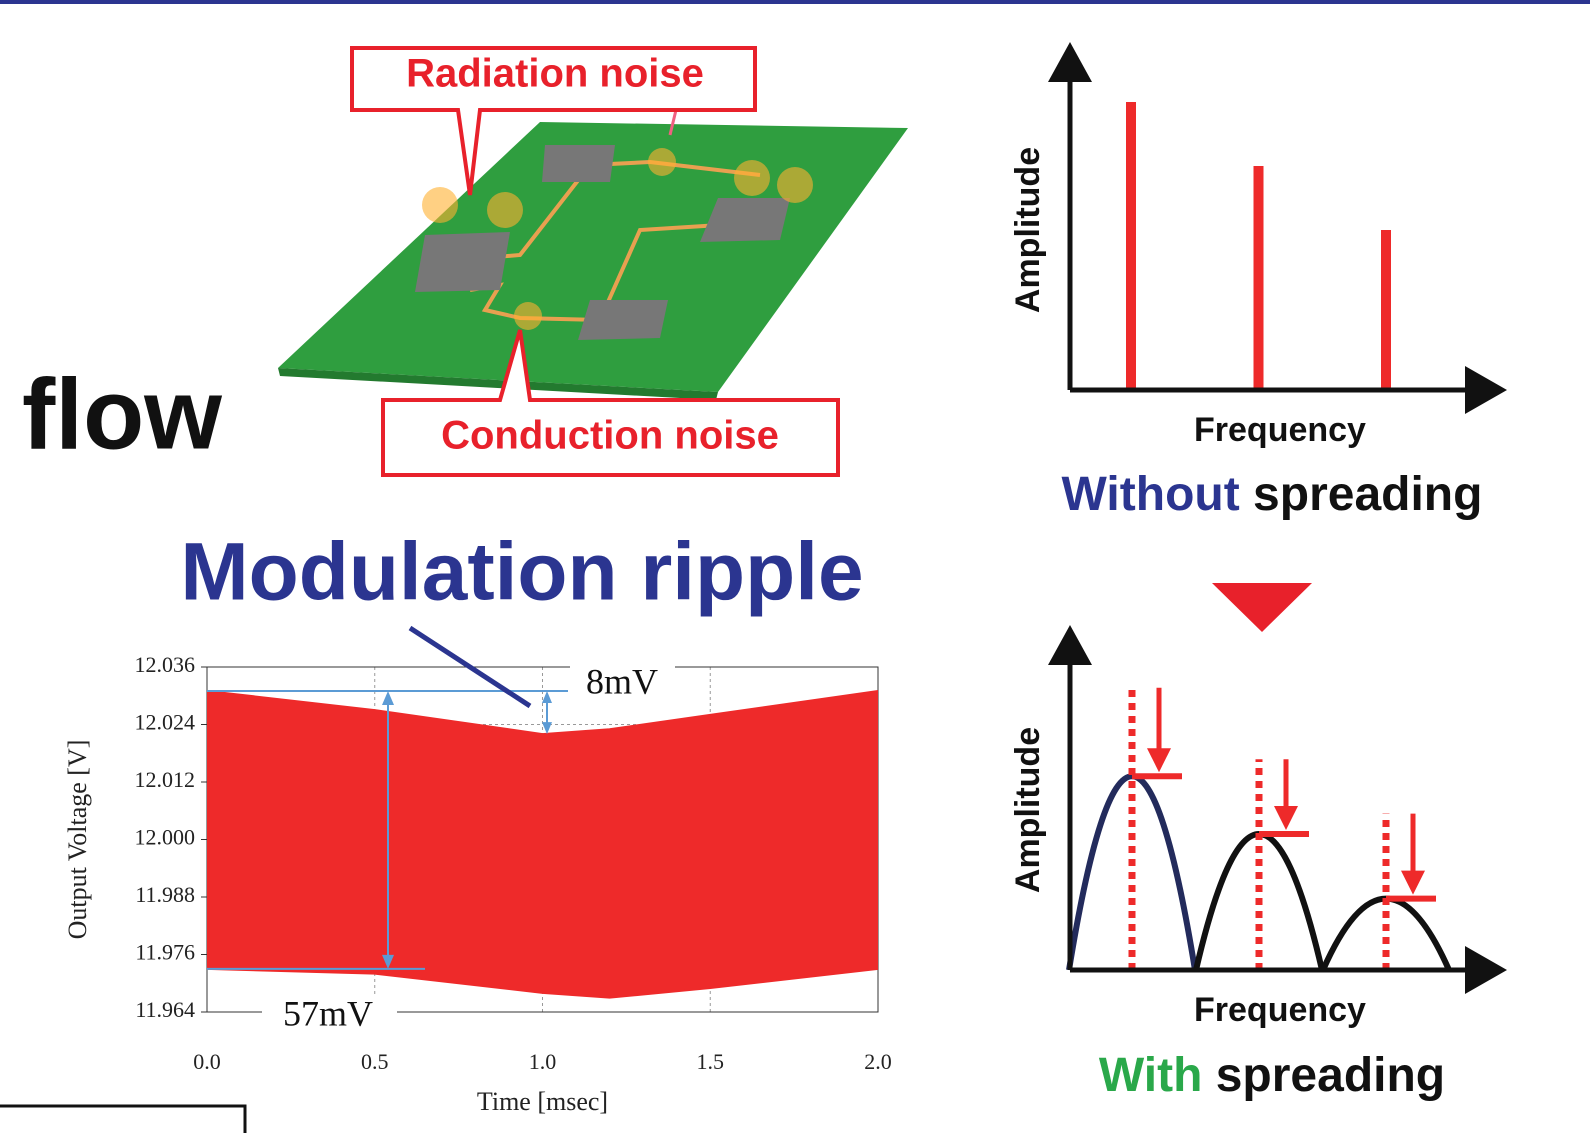 The height and width of the screenshot is (1133, 1590). What do you see at coordinates (542, 712) in the screenshot?
I see `upper-envelope` at bounding box center [542, 712].